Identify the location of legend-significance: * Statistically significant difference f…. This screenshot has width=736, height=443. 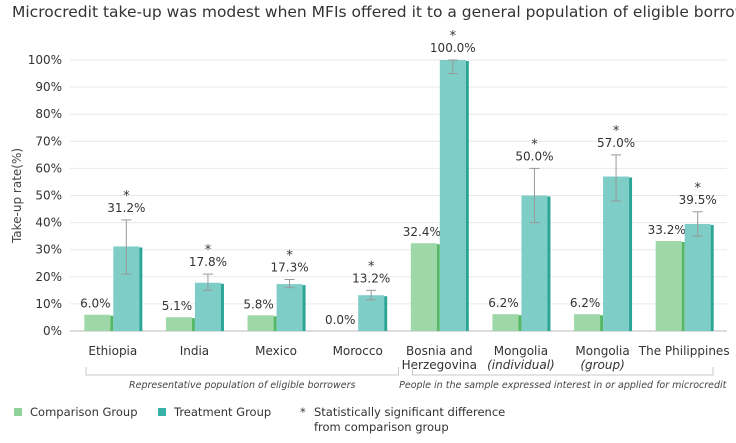
(415, 420).